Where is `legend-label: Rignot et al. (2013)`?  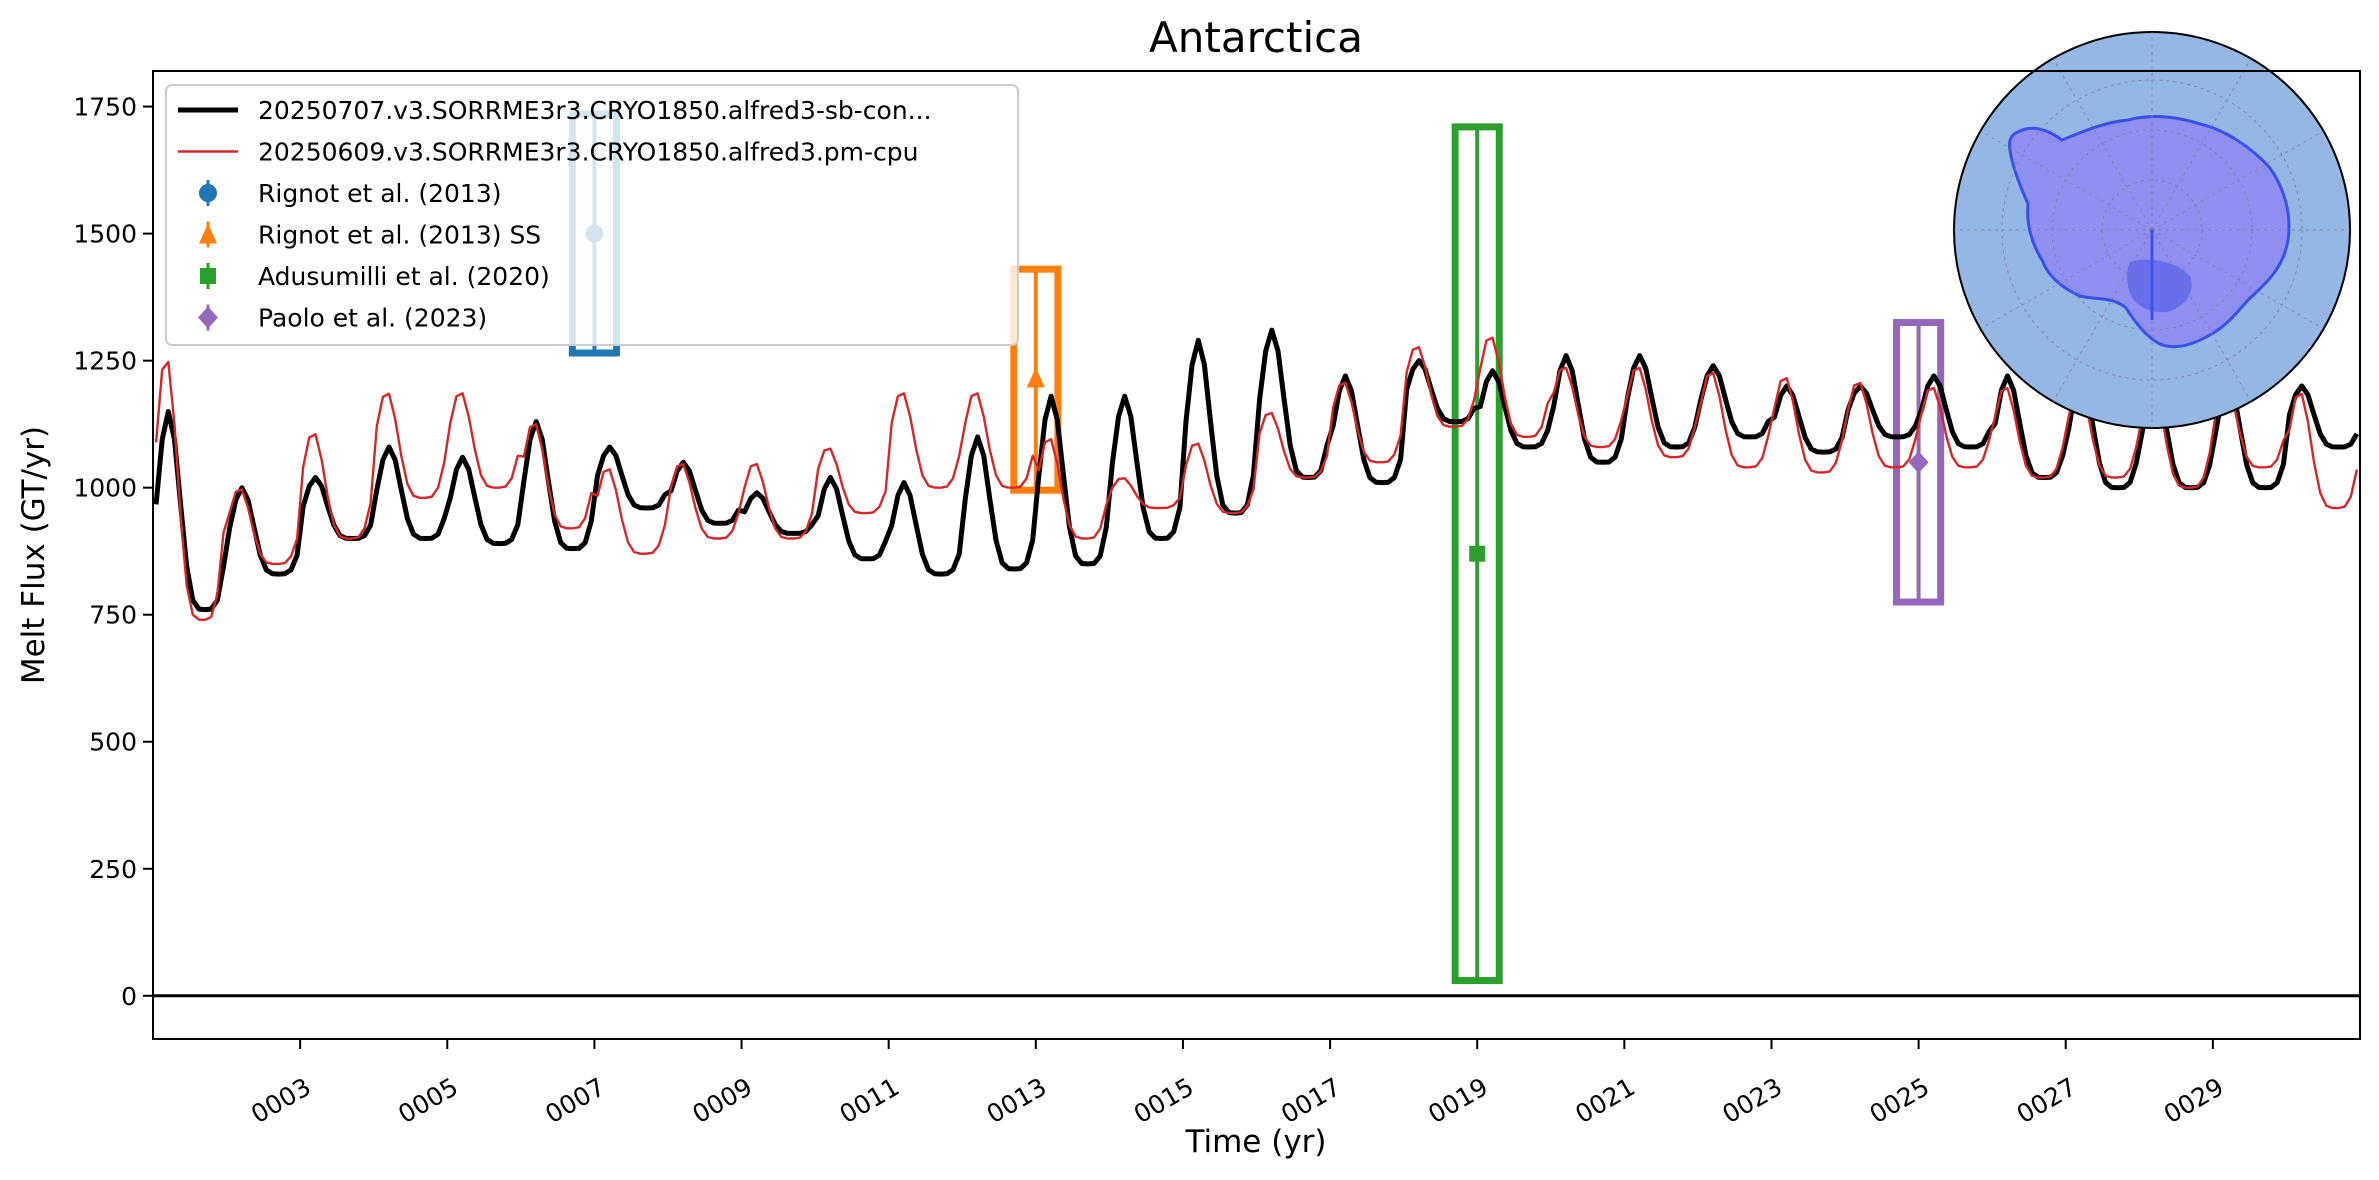
legend-label: Rignot et al. (2013) is located at coordinates (380, 193).